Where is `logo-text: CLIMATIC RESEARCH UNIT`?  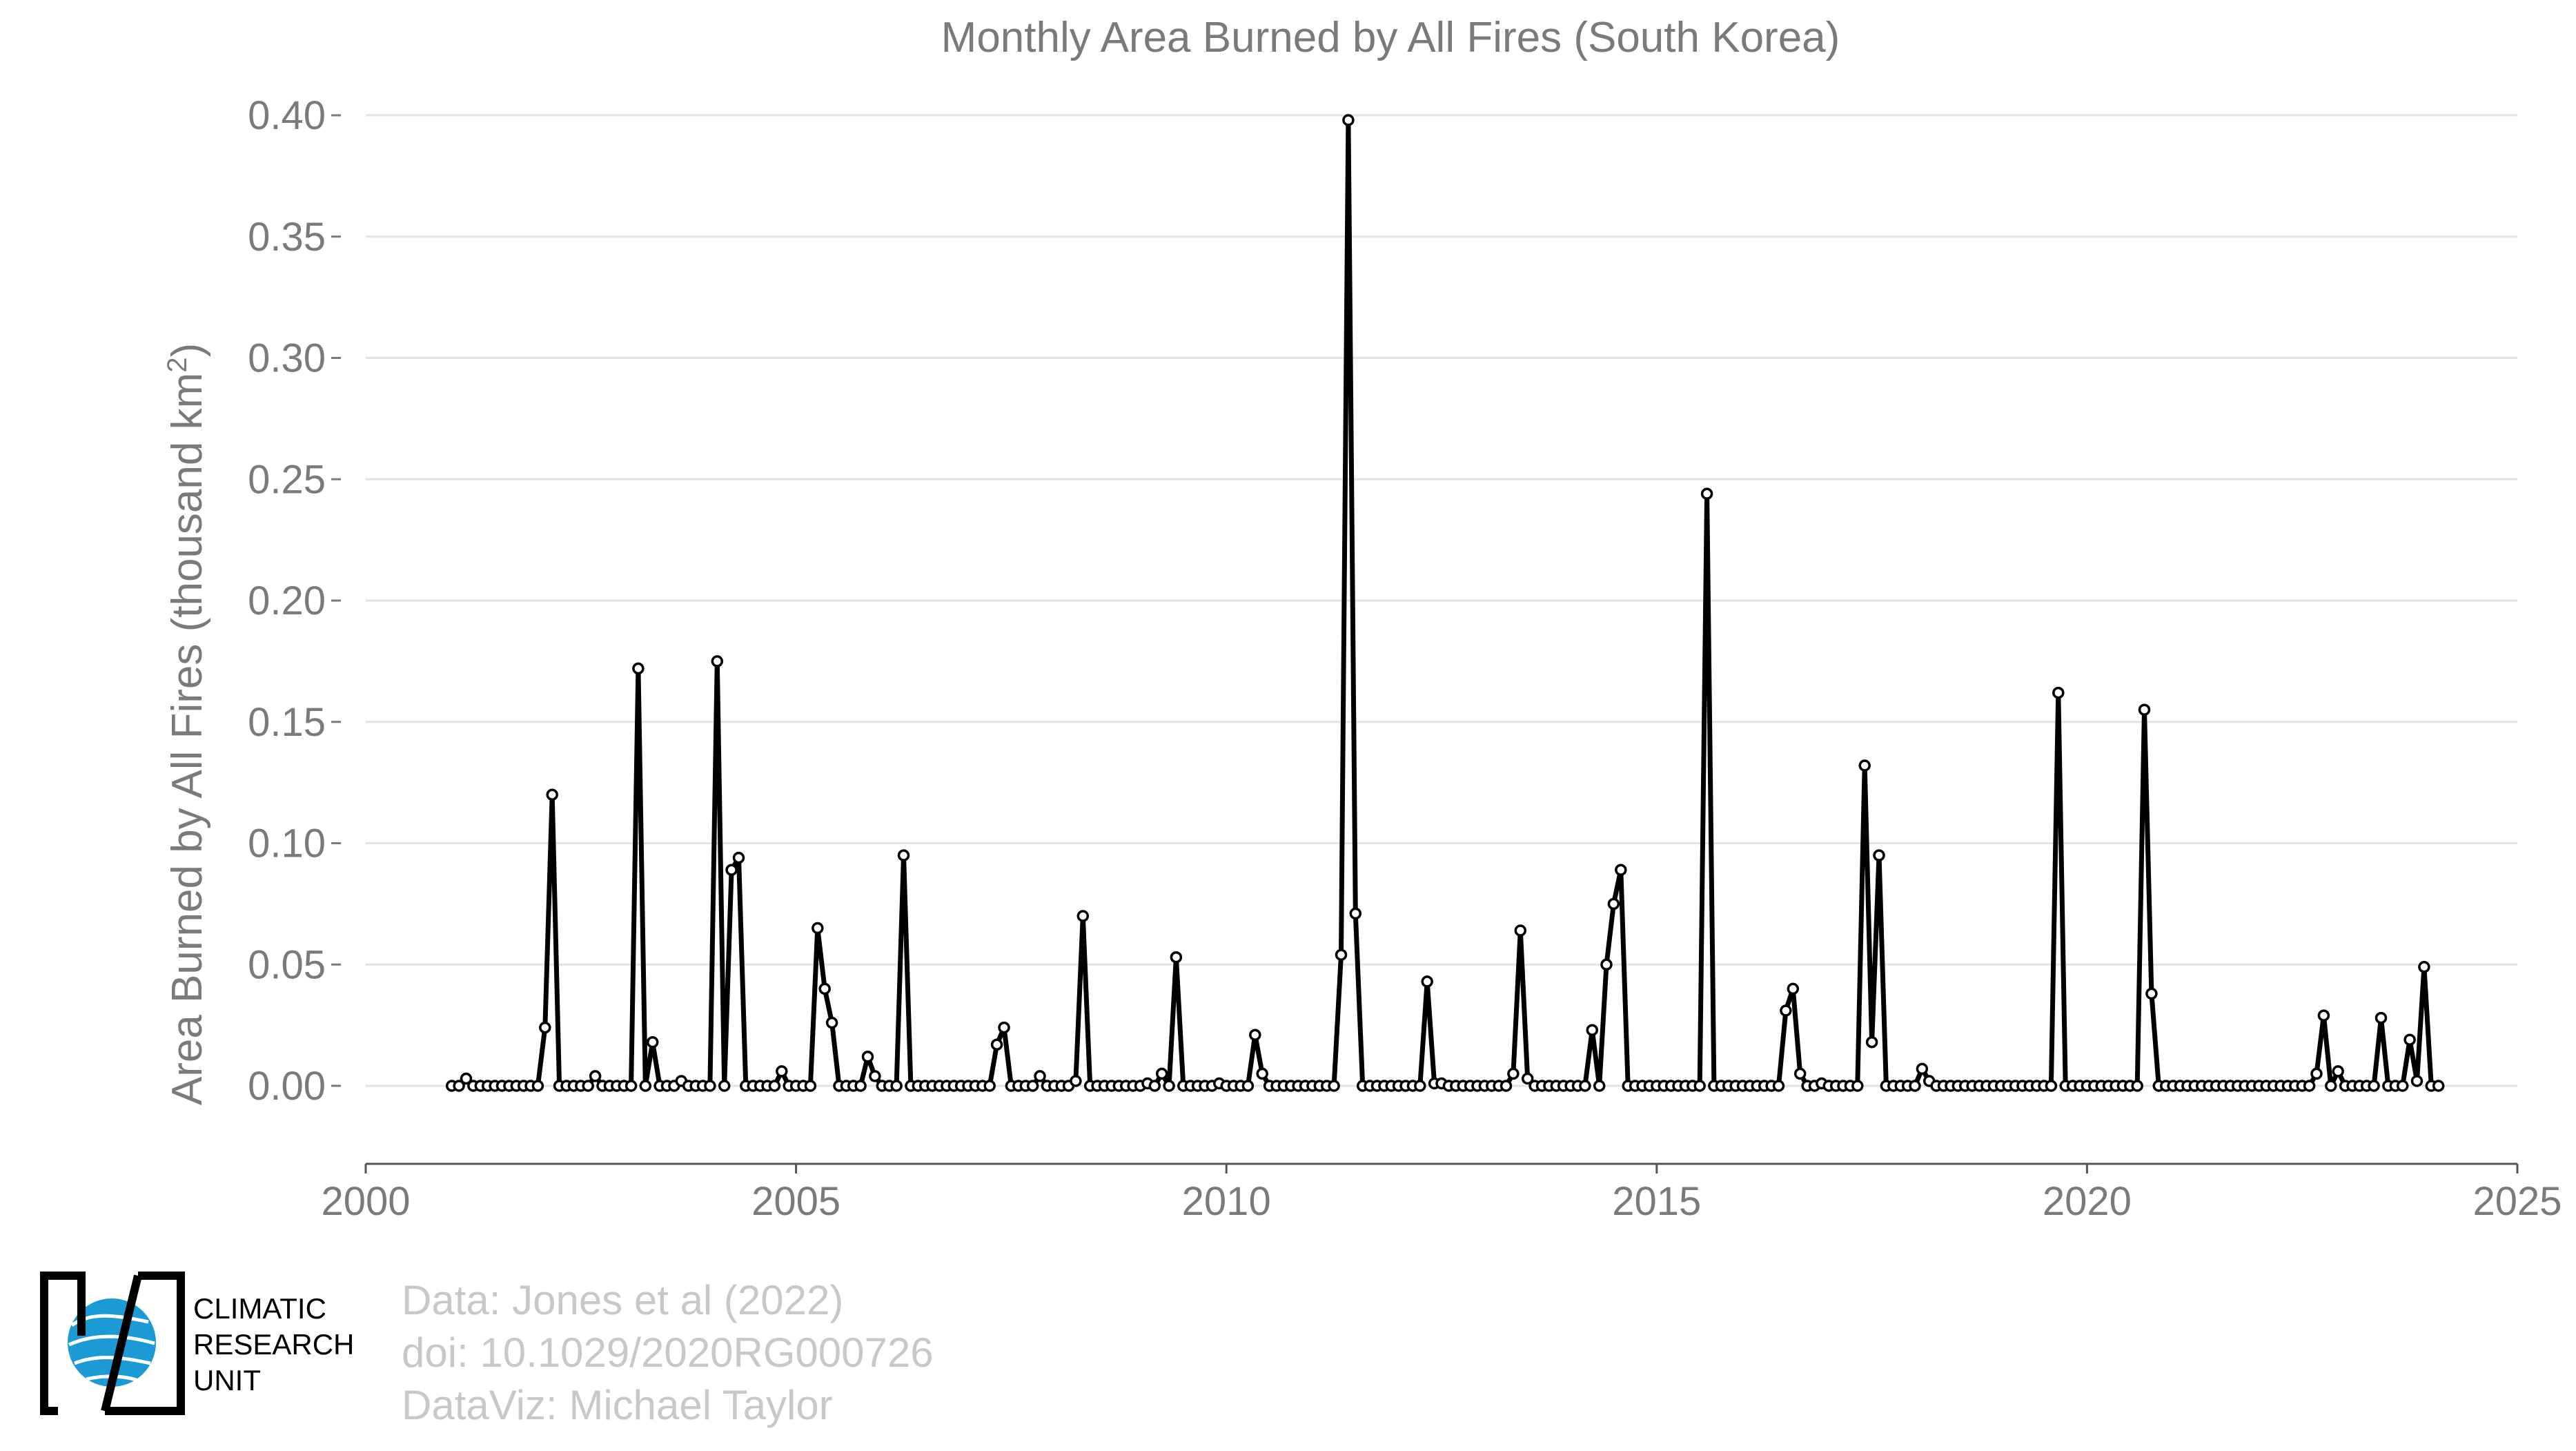
logo-text: CLIMATIC RESEARCH UNIT is located at coordinates (273, 1345).